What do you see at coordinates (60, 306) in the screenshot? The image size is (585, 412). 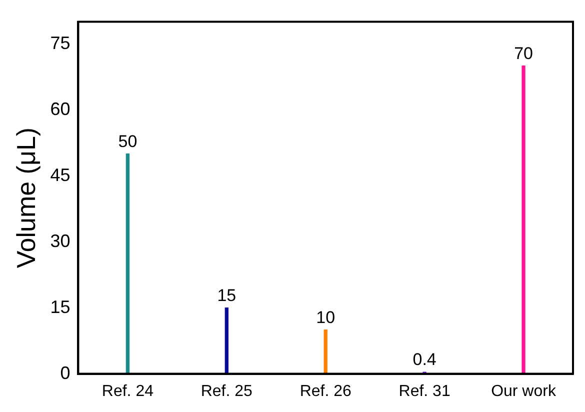 I see `y-tick-label: 15` at bounding box center [60, 306].